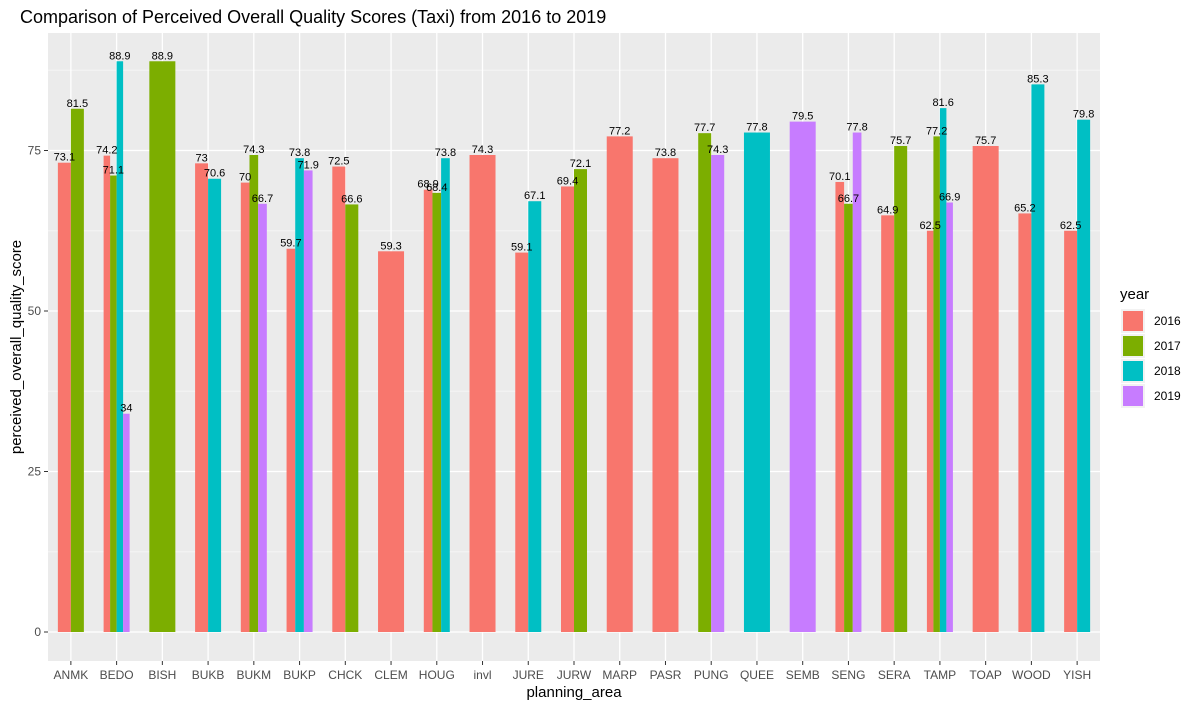  I want to click on bar-BUKP-2018, so click(299, 395).